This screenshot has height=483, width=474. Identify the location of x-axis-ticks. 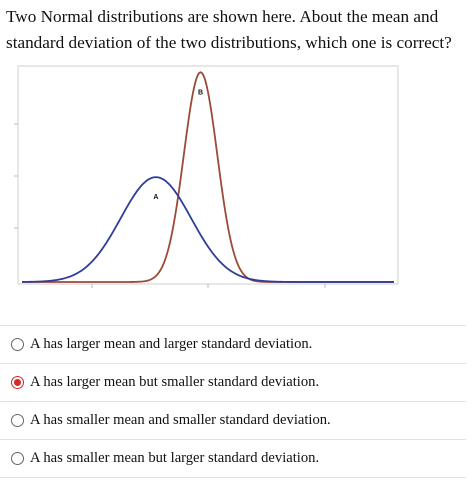
(208, 286).